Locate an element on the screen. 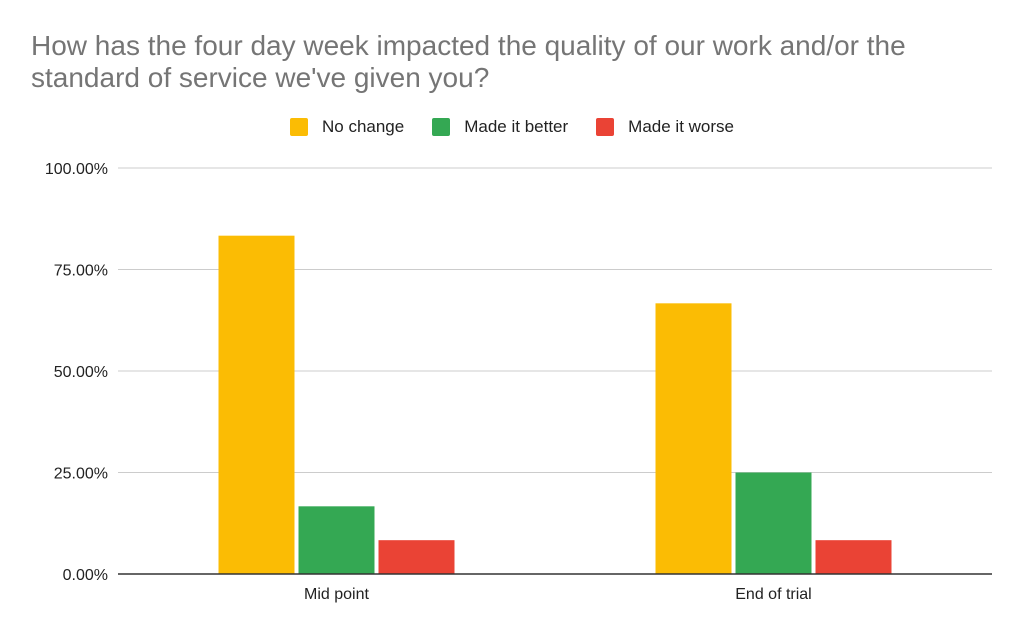  y-tick-label: 75.00% is located at coordinates (81, 271).